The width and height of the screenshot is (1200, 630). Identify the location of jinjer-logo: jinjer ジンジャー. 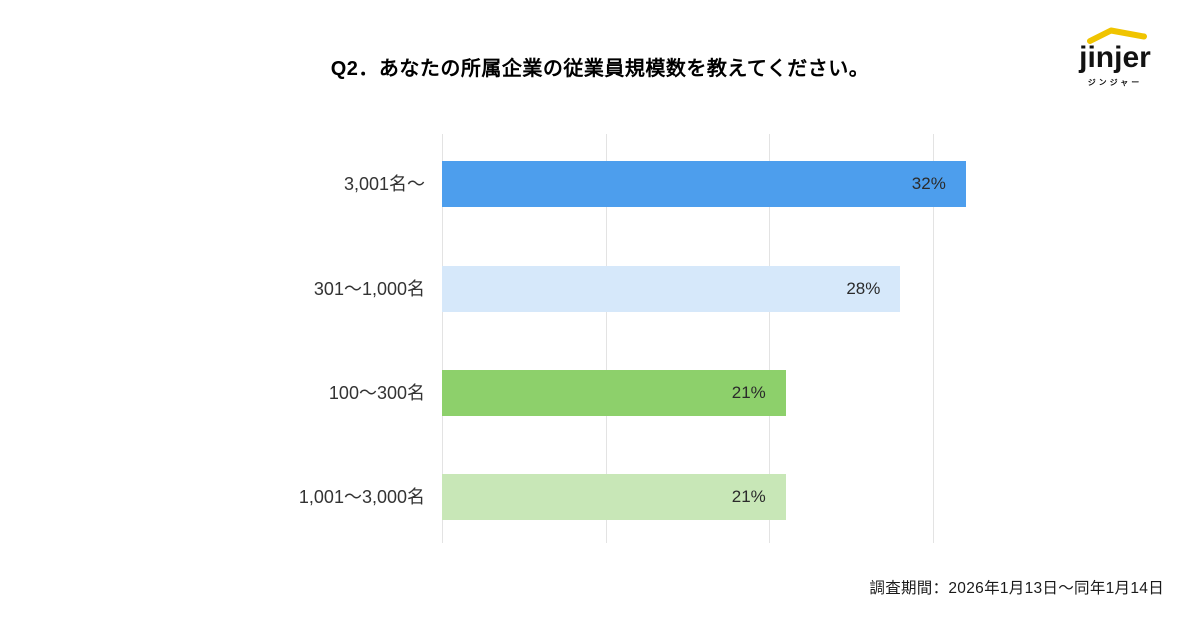
(1115, 57).